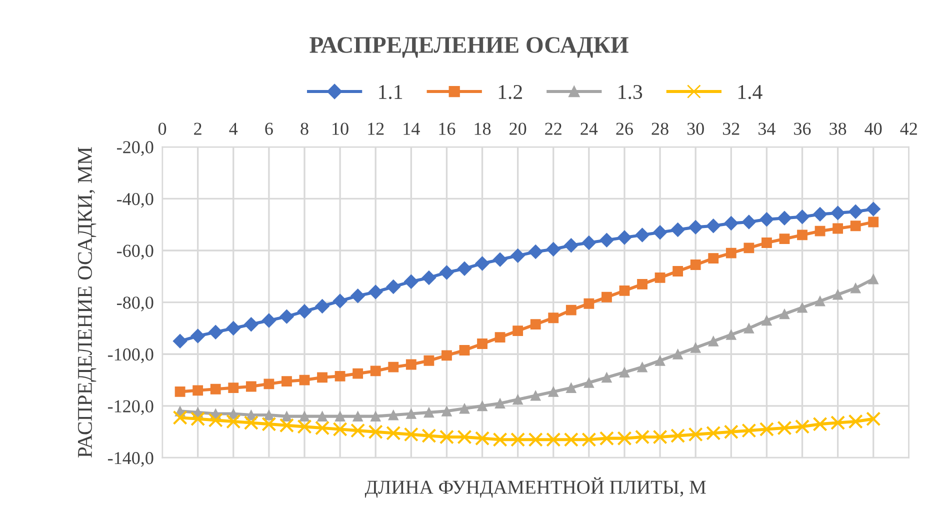 This screenshot has width=938, height=519. I want to click on x-tick-label: 2, so click(198, 128).